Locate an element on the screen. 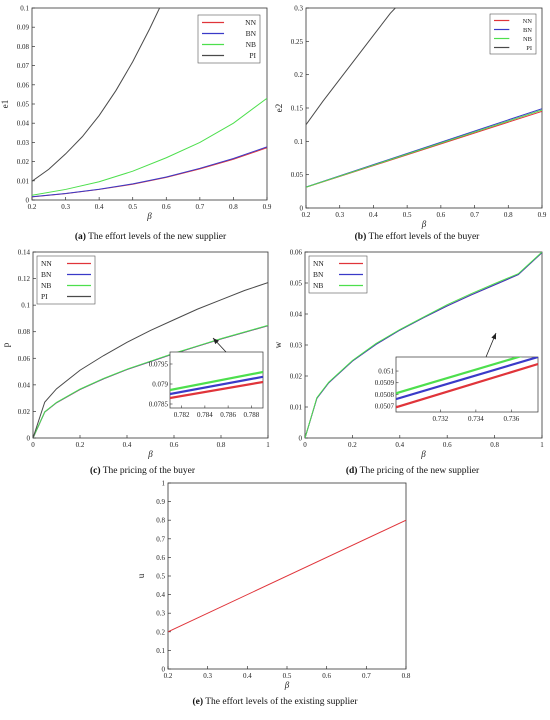 This screenshot has height=720, width=550. y-tick-label: 0.09 is located at coordinates (23, 28).